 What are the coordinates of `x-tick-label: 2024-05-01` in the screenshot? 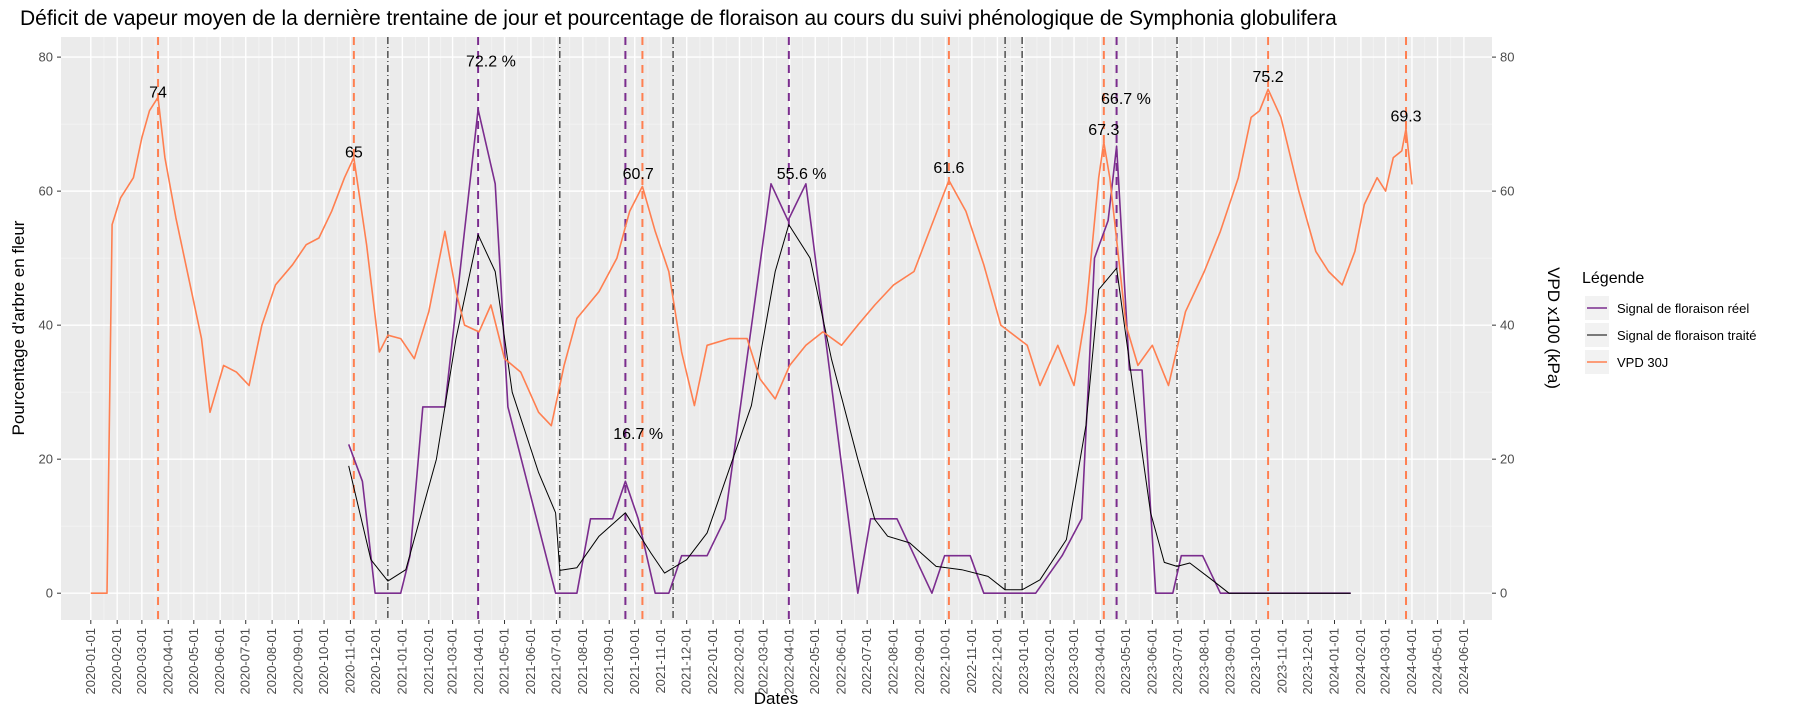 It's located at (1437, 661).